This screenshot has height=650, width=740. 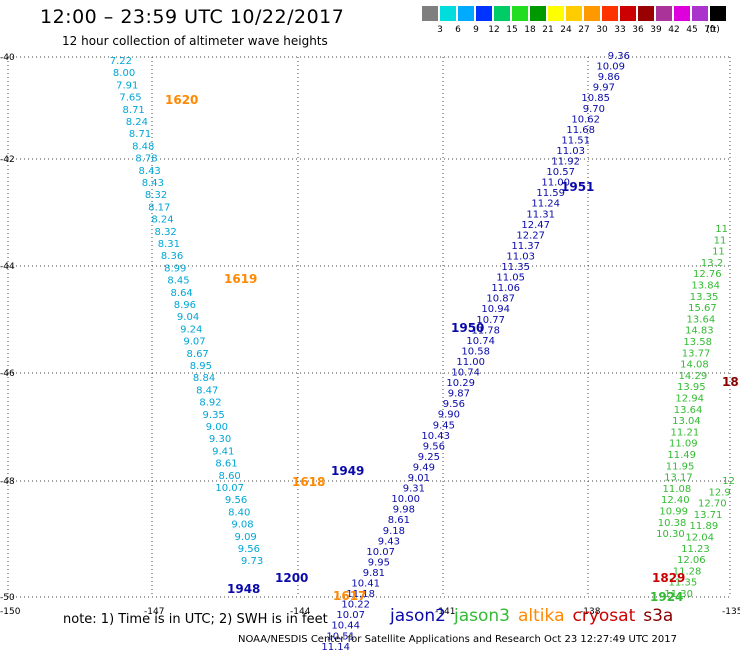 What do you see at coordinates (685, 432) in the screenshot?
I see `wave-height-value: 11.21` at bounding box center [685, 432].